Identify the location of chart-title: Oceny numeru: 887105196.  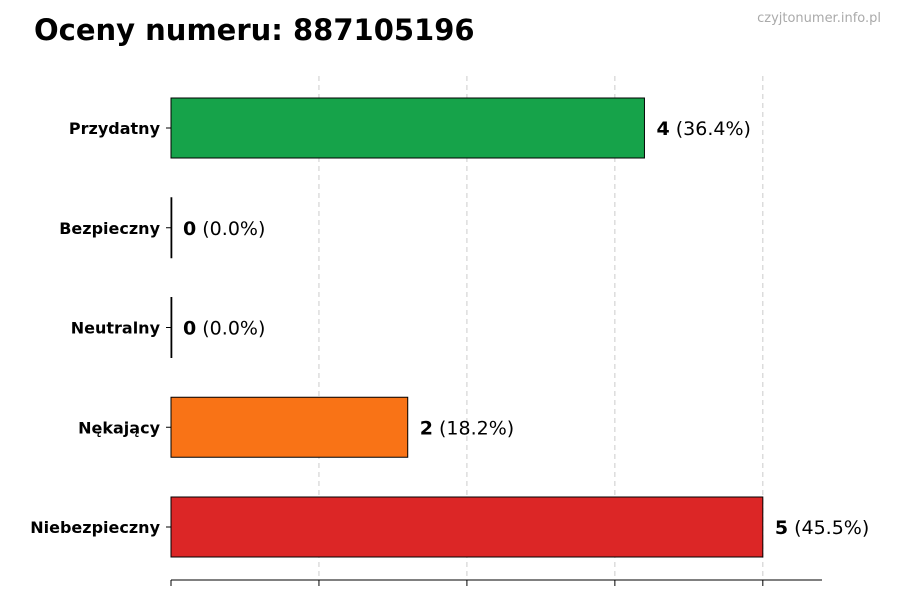
(254, 30).